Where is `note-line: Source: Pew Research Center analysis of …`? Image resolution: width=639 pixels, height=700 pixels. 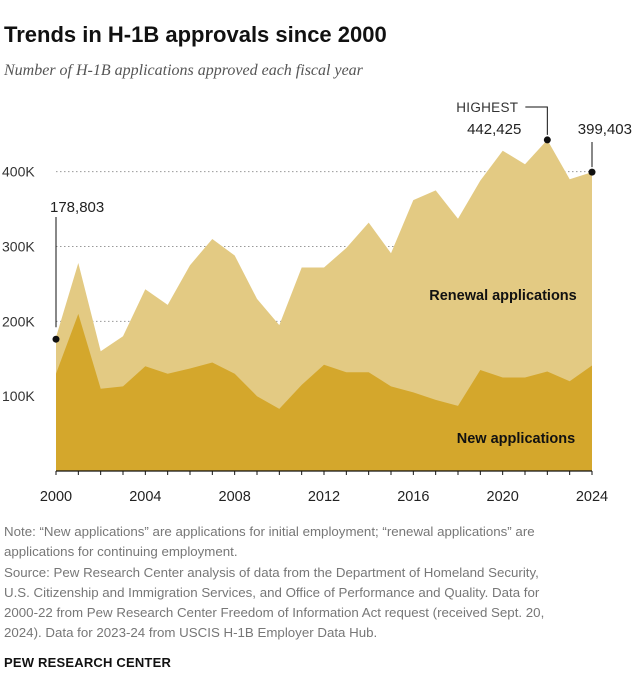 note-line: Source: Pew Research Center analysis of … is located at coordinates (271, 572).